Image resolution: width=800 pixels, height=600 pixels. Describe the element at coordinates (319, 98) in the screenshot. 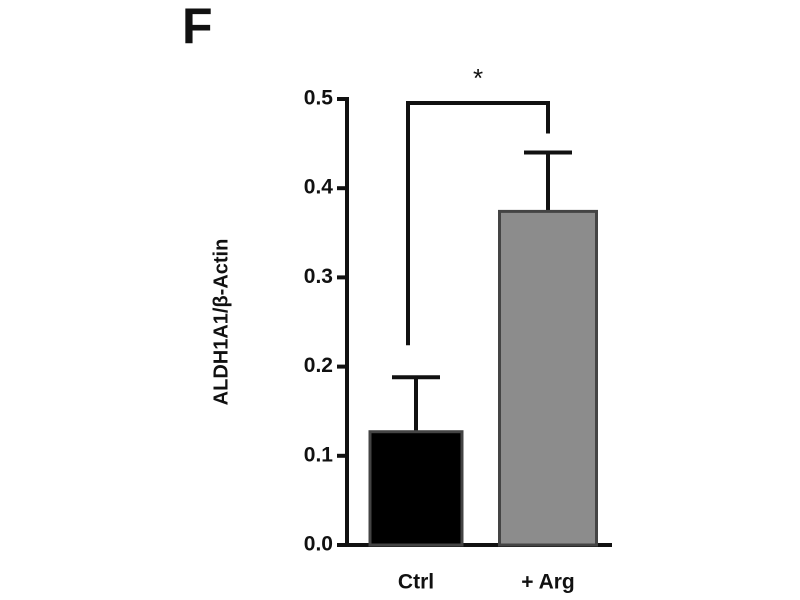

I see `y-tick-label: 0.5` at that location.